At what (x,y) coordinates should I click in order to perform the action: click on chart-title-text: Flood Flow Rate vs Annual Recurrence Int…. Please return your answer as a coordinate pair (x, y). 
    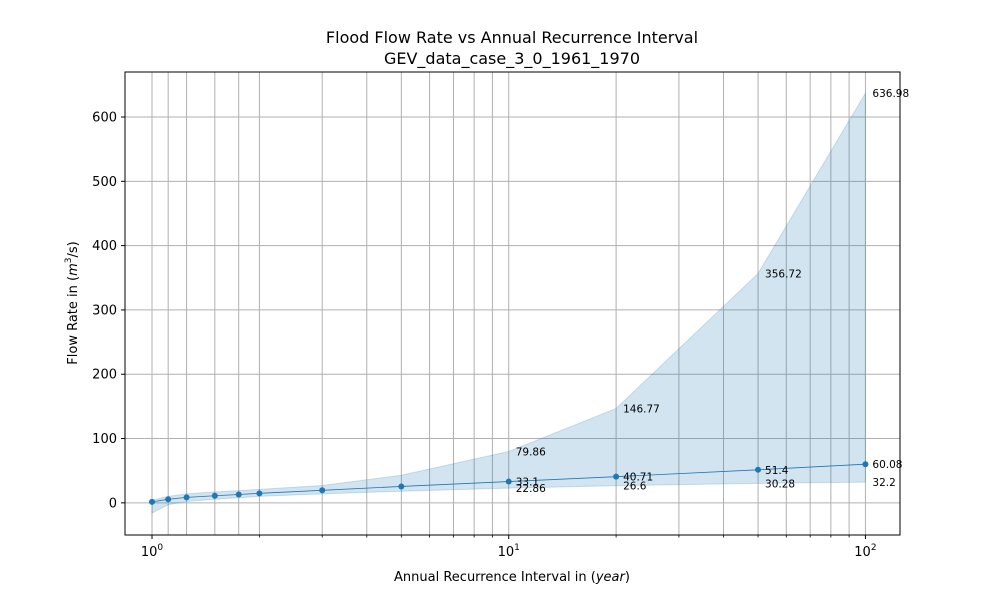
    Looking at the image, I should click on (512, 37).